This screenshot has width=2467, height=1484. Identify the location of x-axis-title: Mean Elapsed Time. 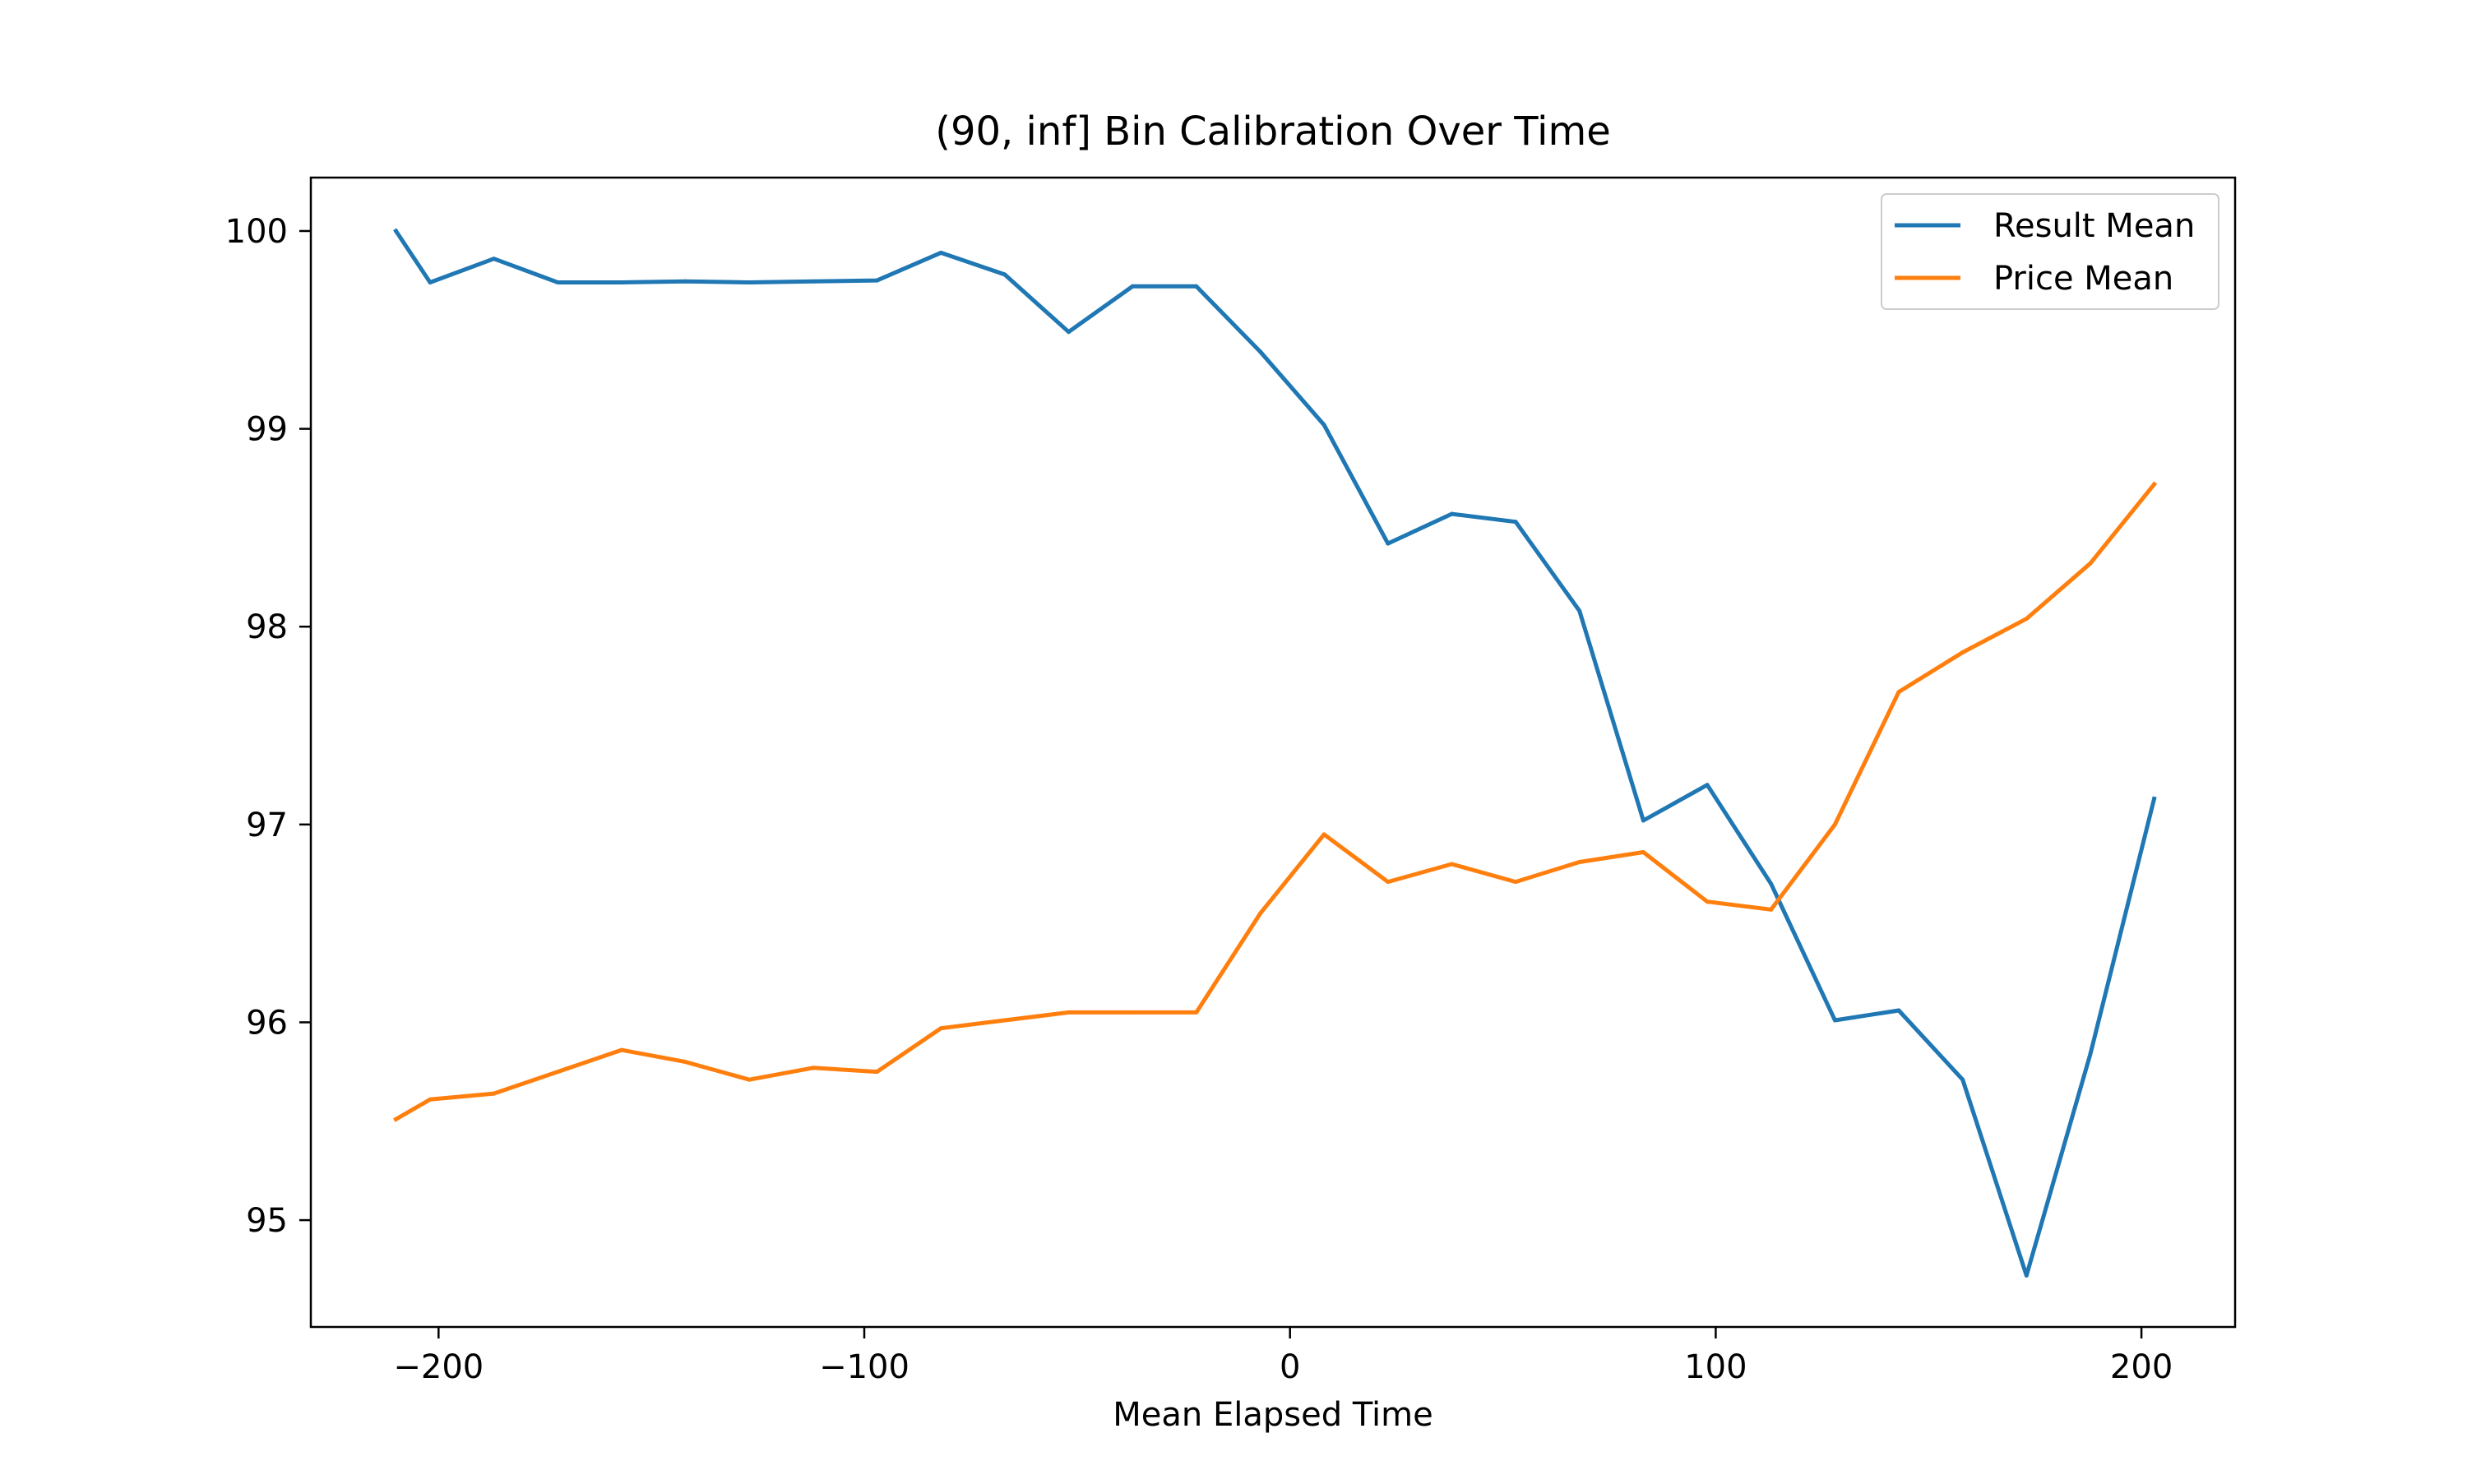
(1273, 1415).